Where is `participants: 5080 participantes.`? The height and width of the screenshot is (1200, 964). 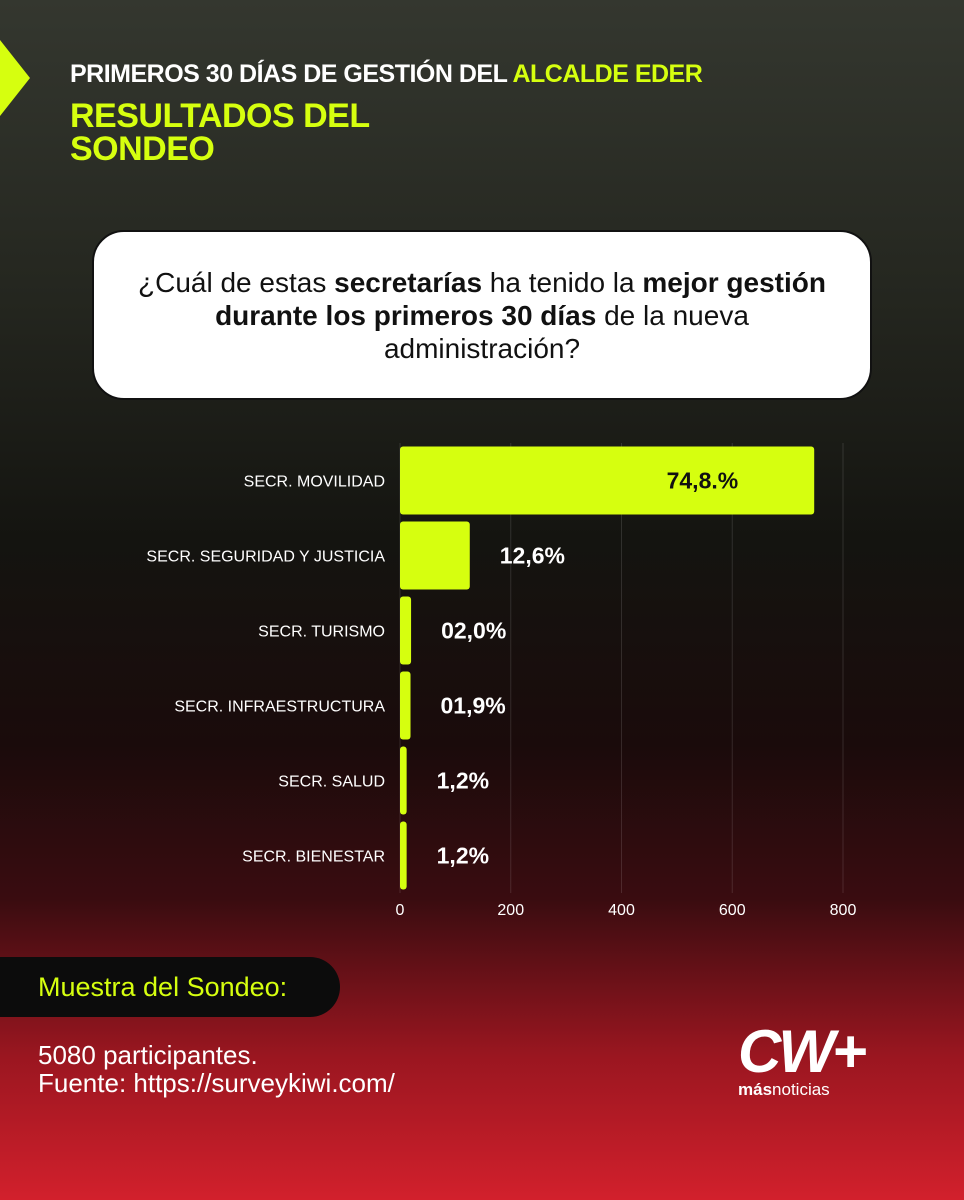 participants: 5080 participantes. is located at coordinates (148, 1055).